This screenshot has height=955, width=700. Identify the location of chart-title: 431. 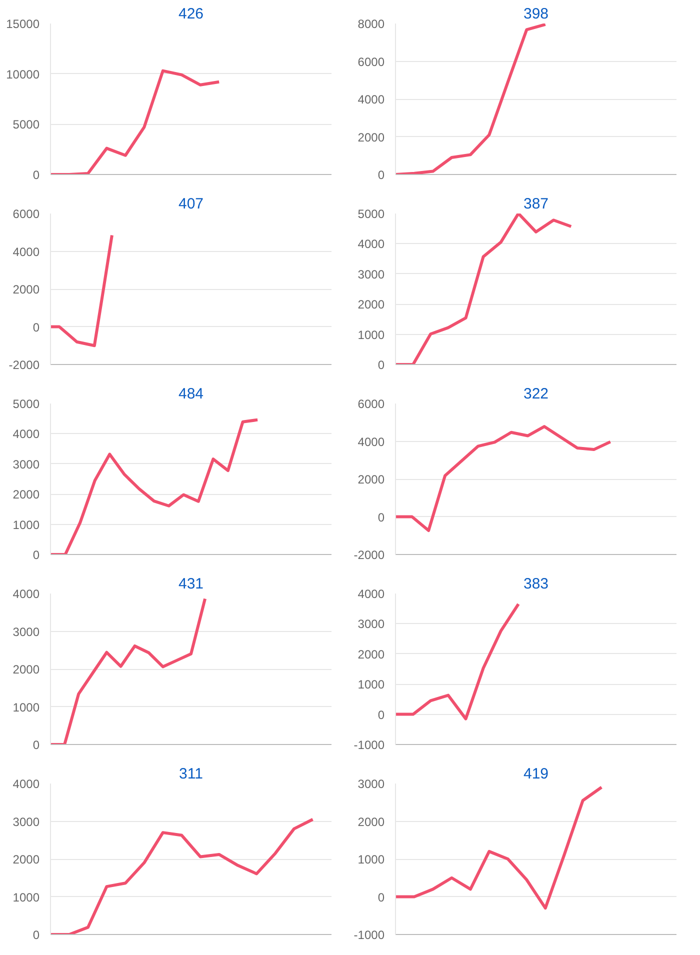
(191, 584).